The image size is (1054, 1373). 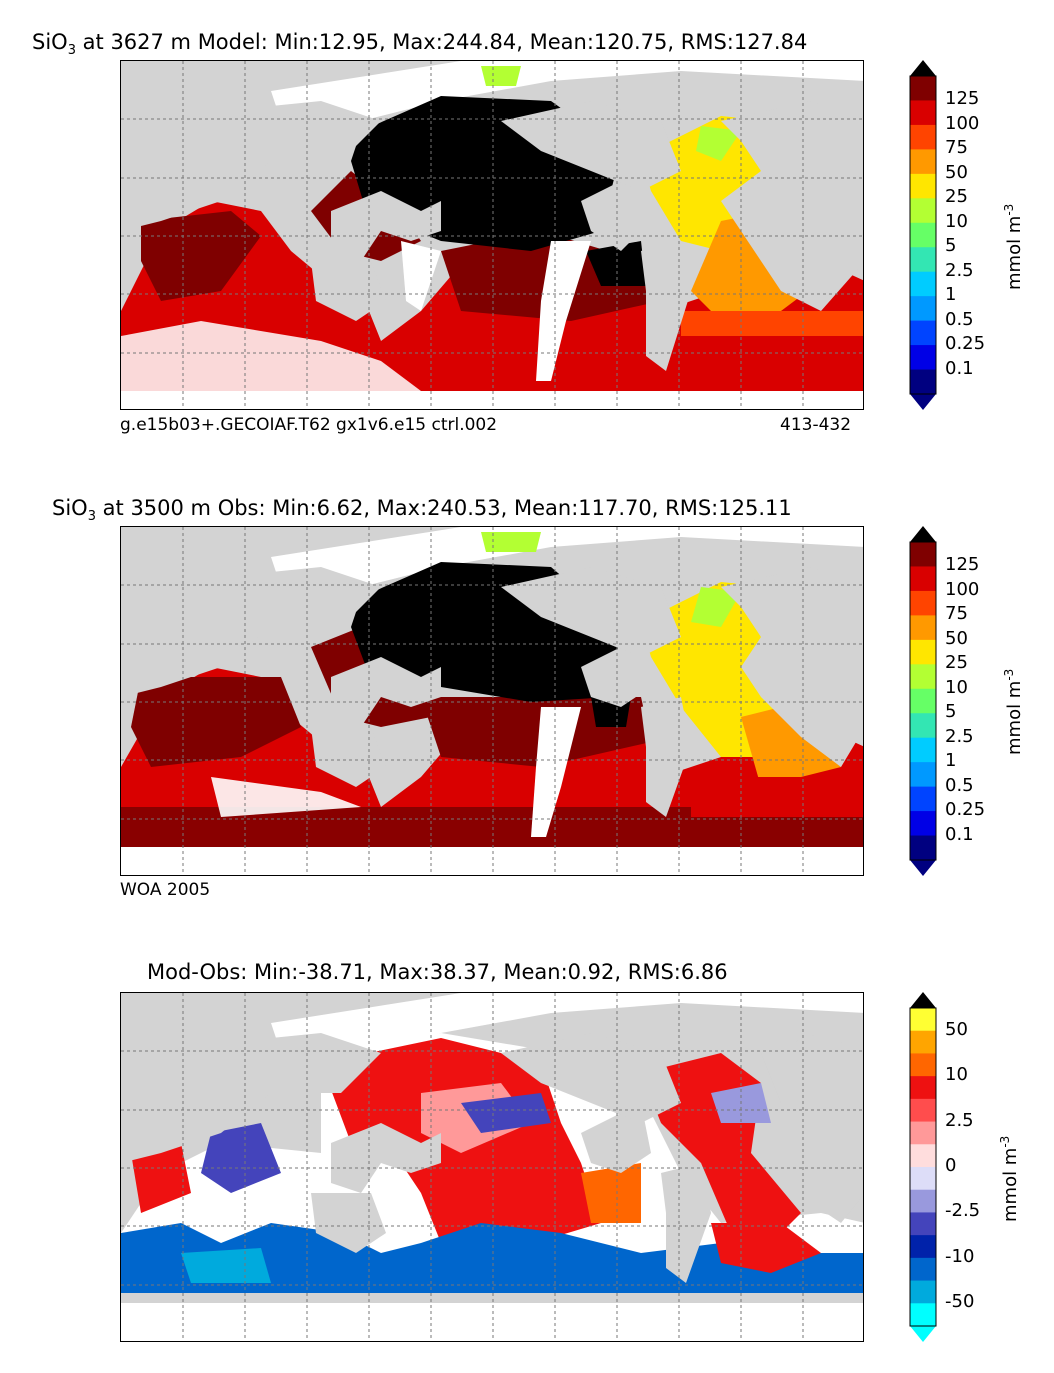 What do you see at coordinates (70, 508) in the screenshot?
I see `panel2-title-pre: SiO` at bounding box center [70, 508].